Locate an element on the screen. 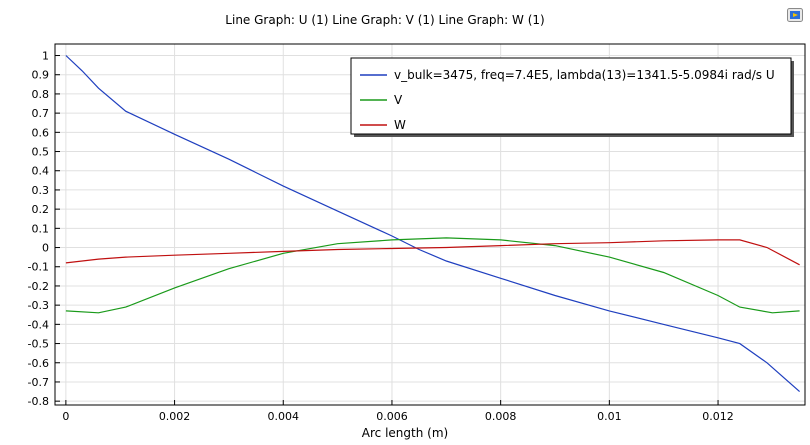 The image size is (810, 445). y-tick-label: 0.7 is located at coordinates (41, 113).